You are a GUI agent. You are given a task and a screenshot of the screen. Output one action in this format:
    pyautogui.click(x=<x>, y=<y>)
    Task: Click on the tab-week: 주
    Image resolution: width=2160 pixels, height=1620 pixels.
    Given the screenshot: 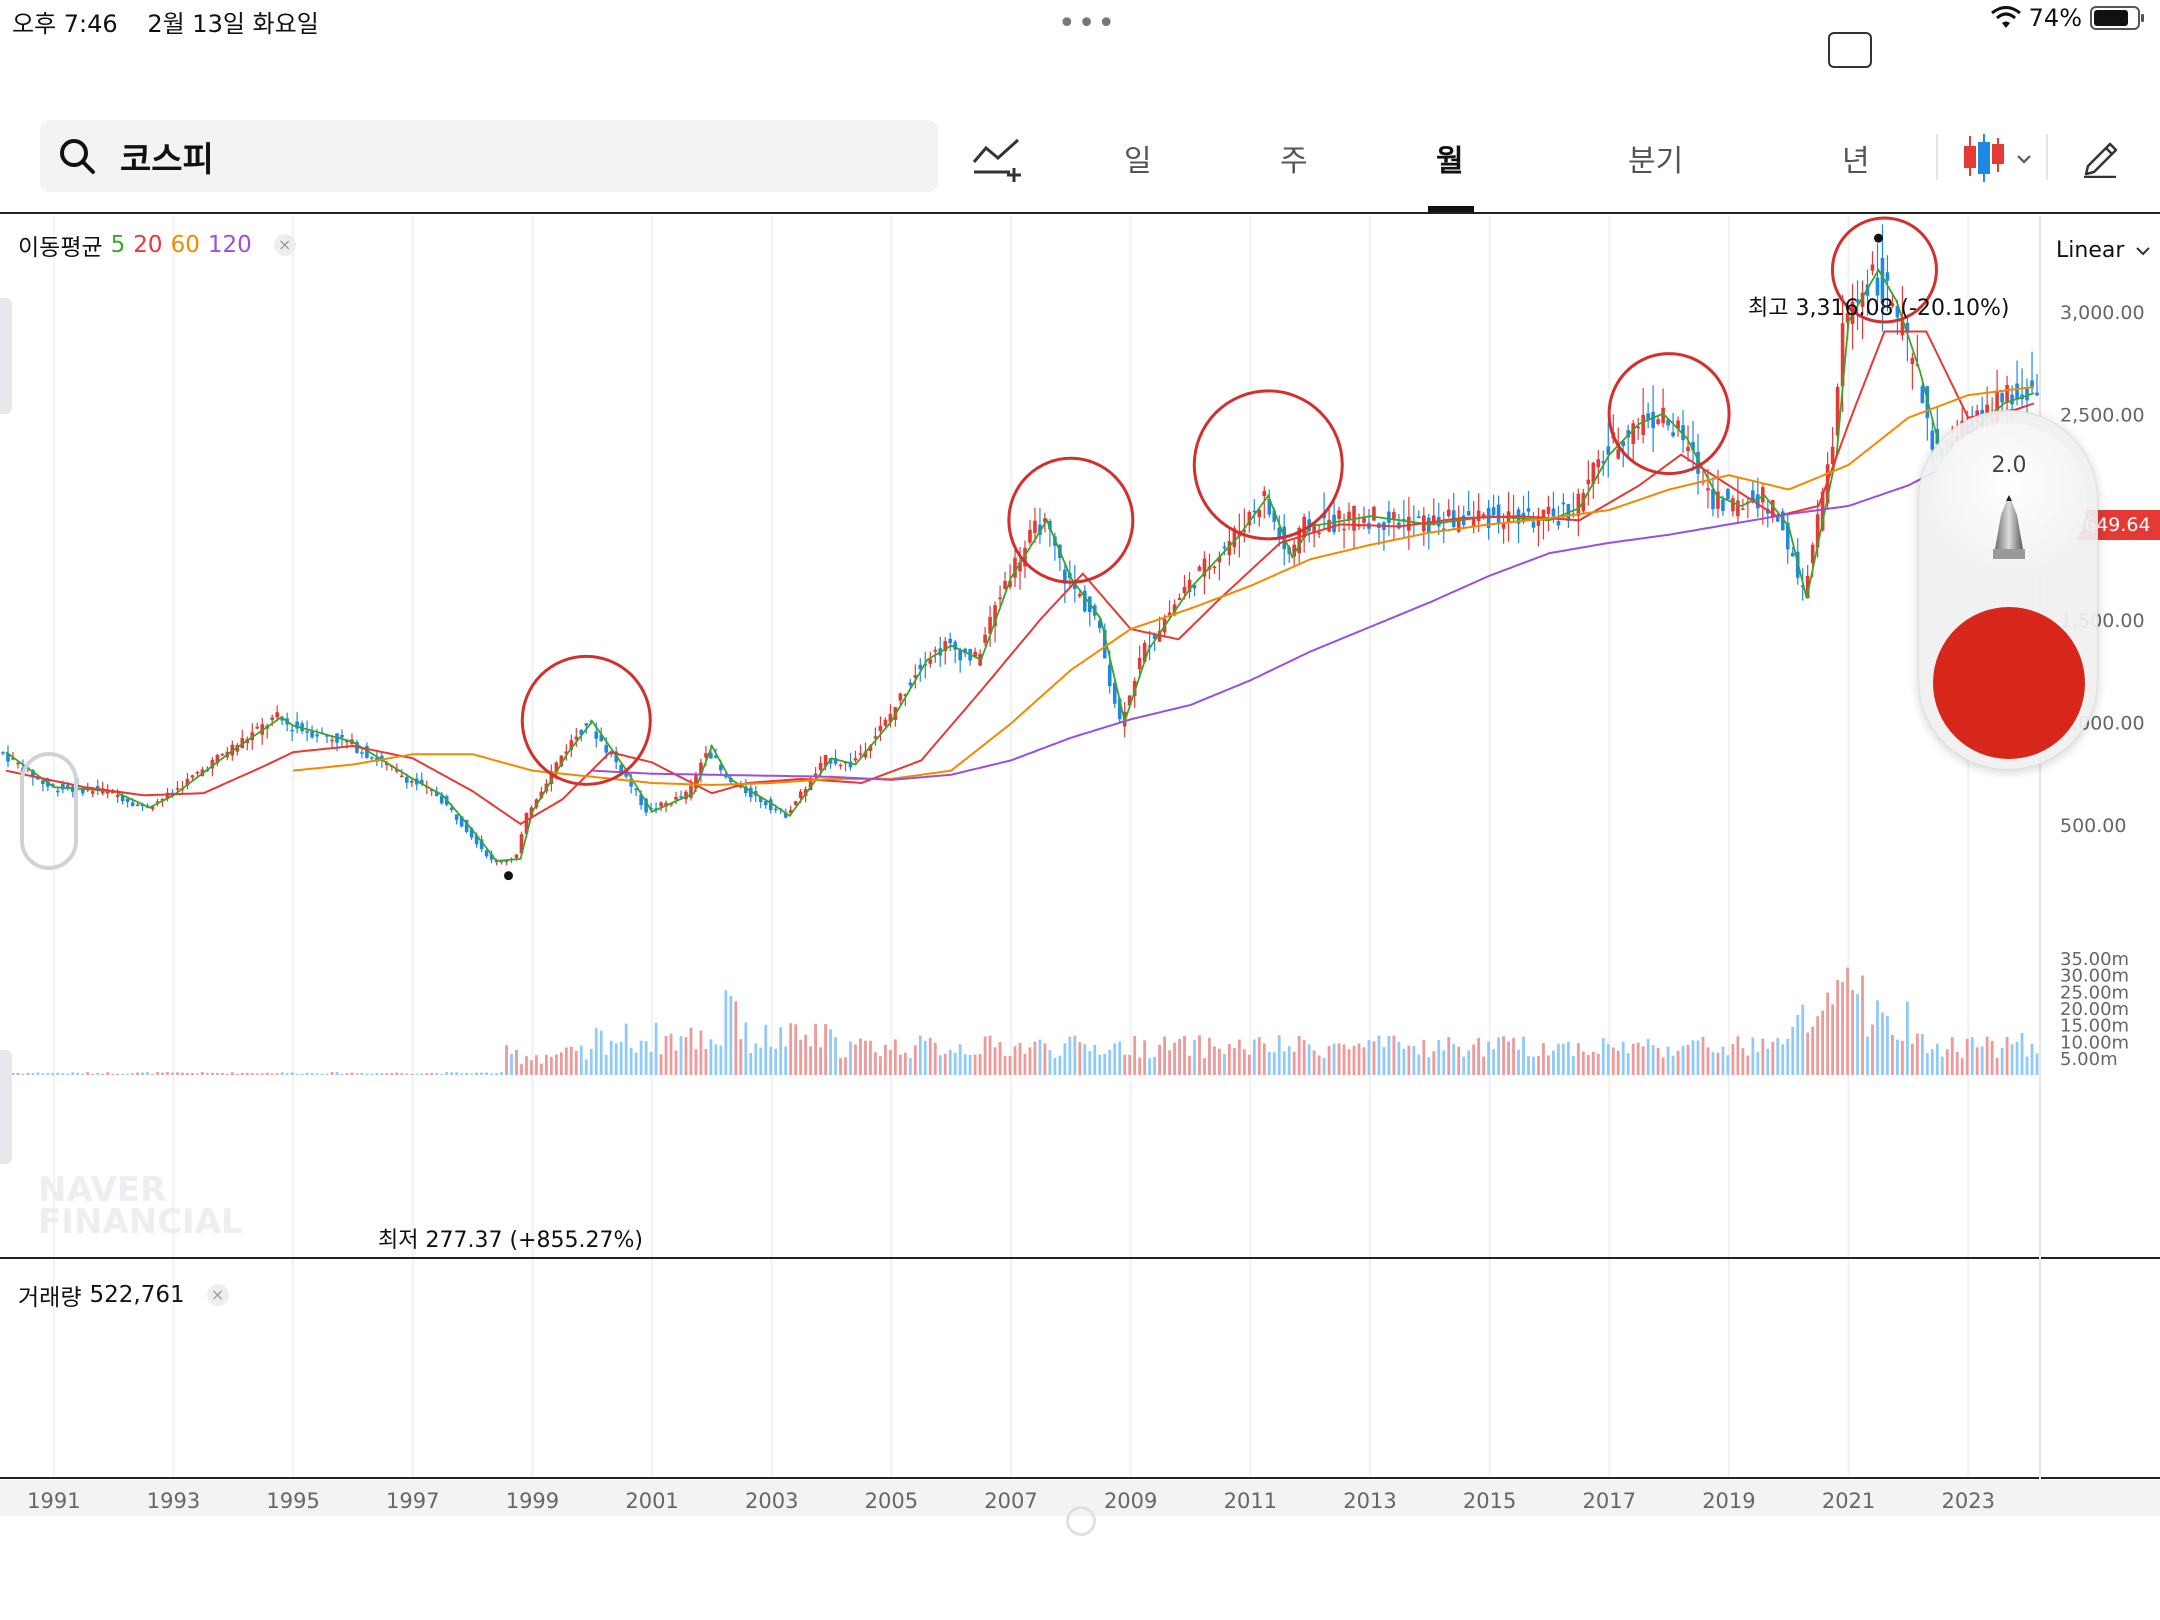 What is the action you would take?
    pyautogui.click(x=1294, y=161)
    